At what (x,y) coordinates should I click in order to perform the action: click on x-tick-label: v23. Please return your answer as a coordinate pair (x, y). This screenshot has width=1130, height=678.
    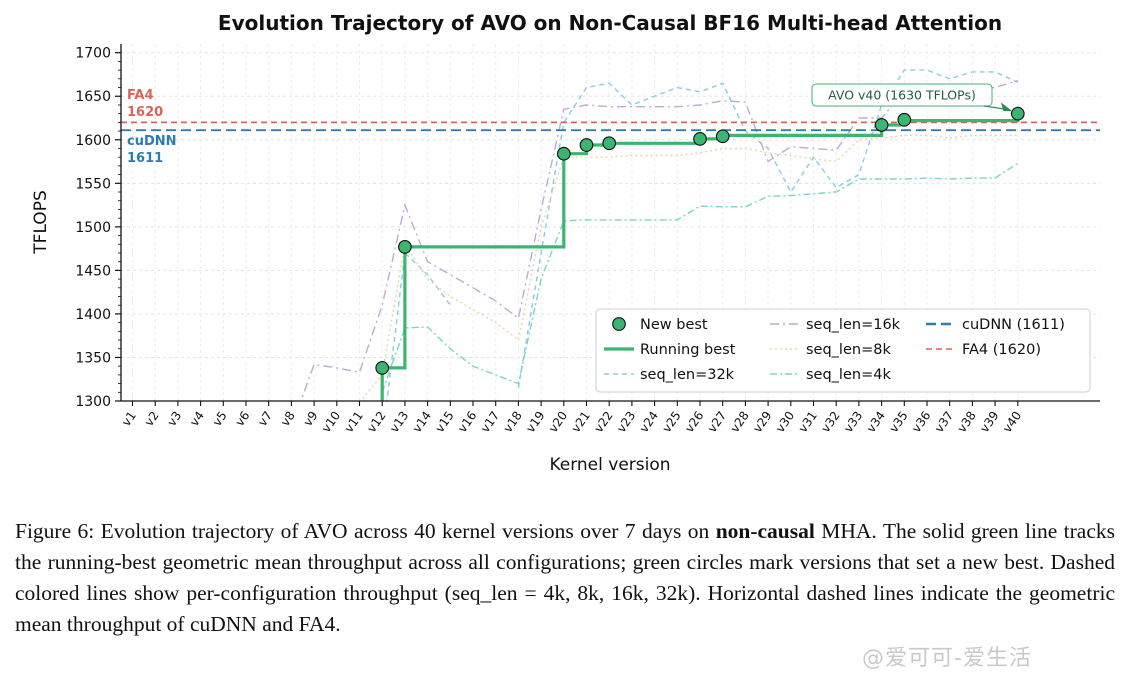
    Looking at the image, I should click on (626, 422).